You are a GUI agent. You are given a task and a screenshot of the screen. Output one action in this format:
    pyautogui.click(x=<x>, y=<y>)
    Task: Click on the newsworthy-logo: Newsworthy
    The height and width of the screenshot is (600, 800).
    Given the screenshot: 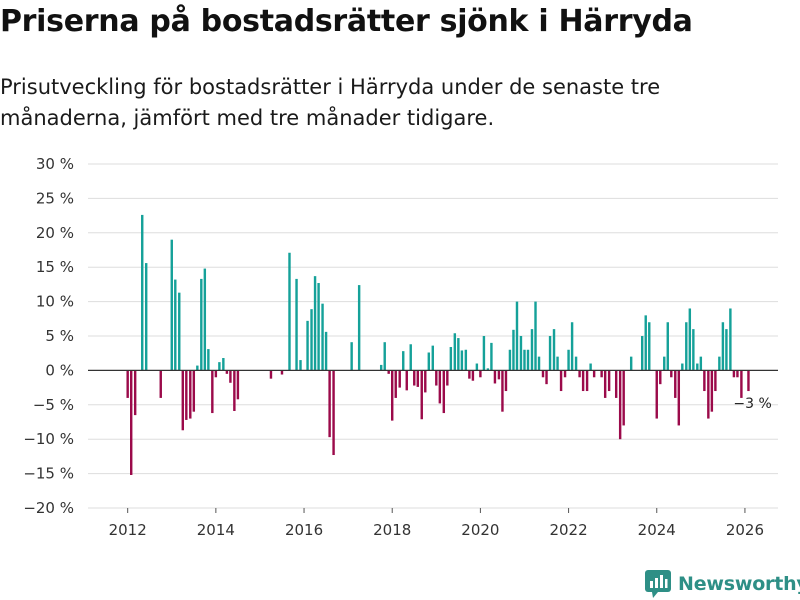 What is the action you would take?
    pyautogui.click(x=722, y=584)
    